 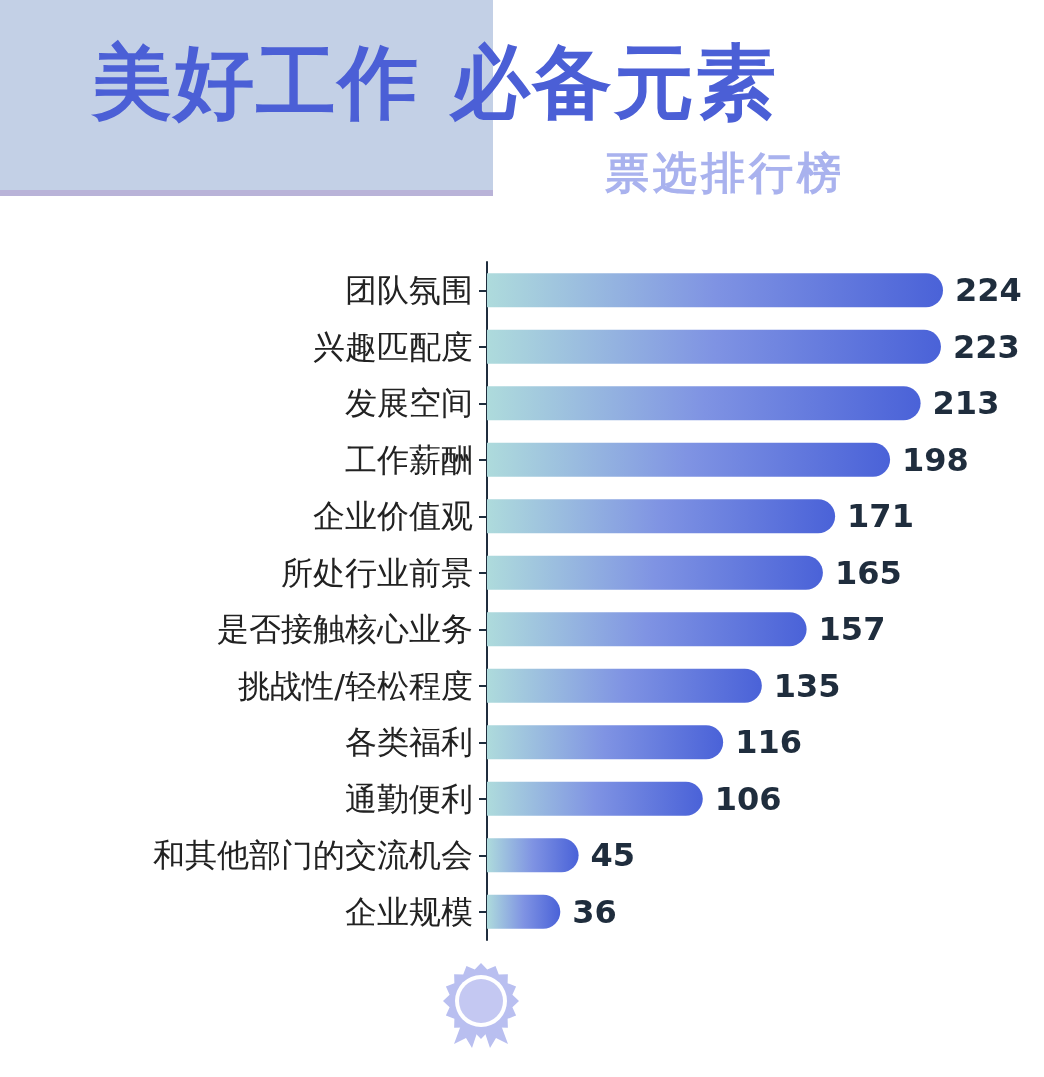 I want to click on y-tick-label: 发展空间, so click(x=409, y=403).